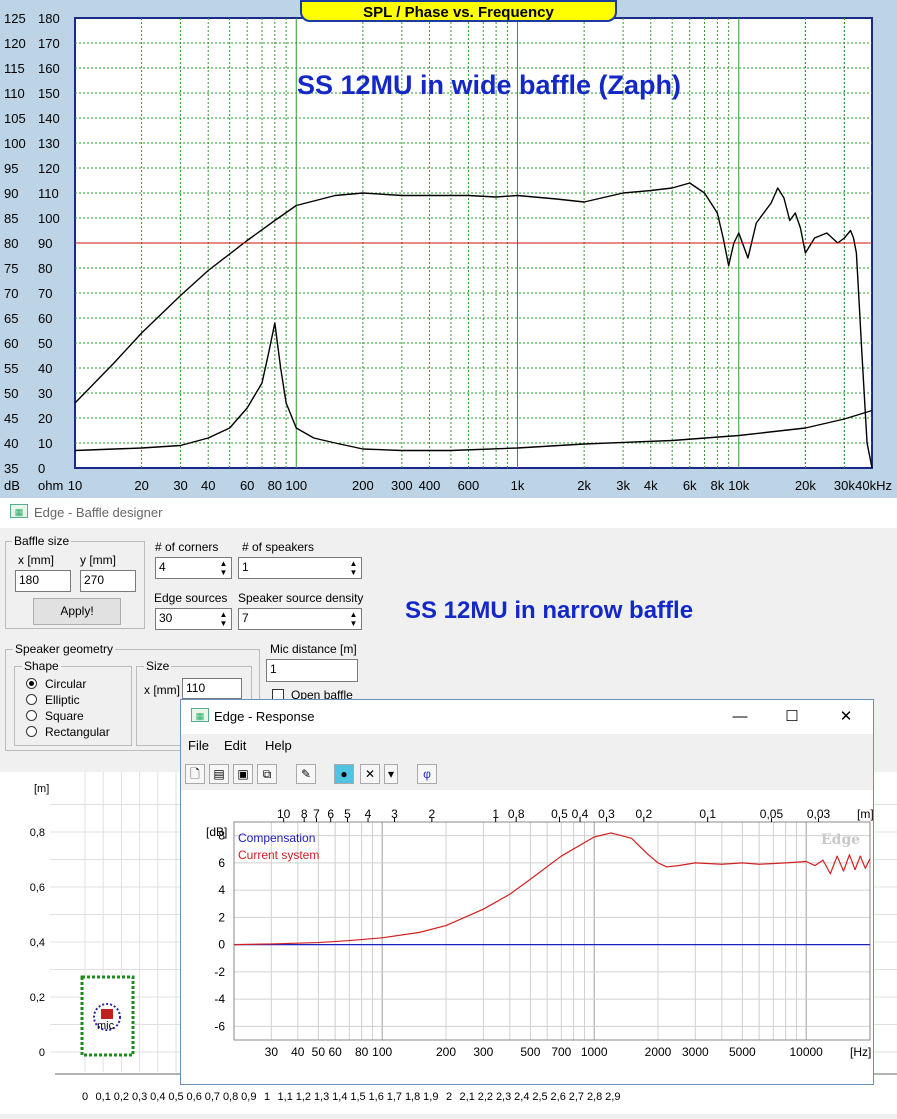 The width and height of the screenshot is (897, 1119). I want to click on response-traces, so click(552, 889).